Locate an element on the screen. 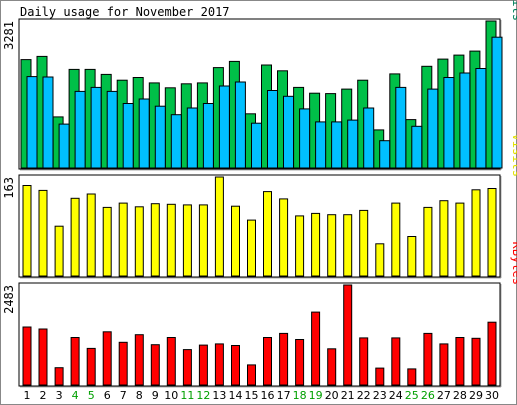 This screenshot has width=517, height=405. x-tick-label: 26 is located at coordinates (428, 395).